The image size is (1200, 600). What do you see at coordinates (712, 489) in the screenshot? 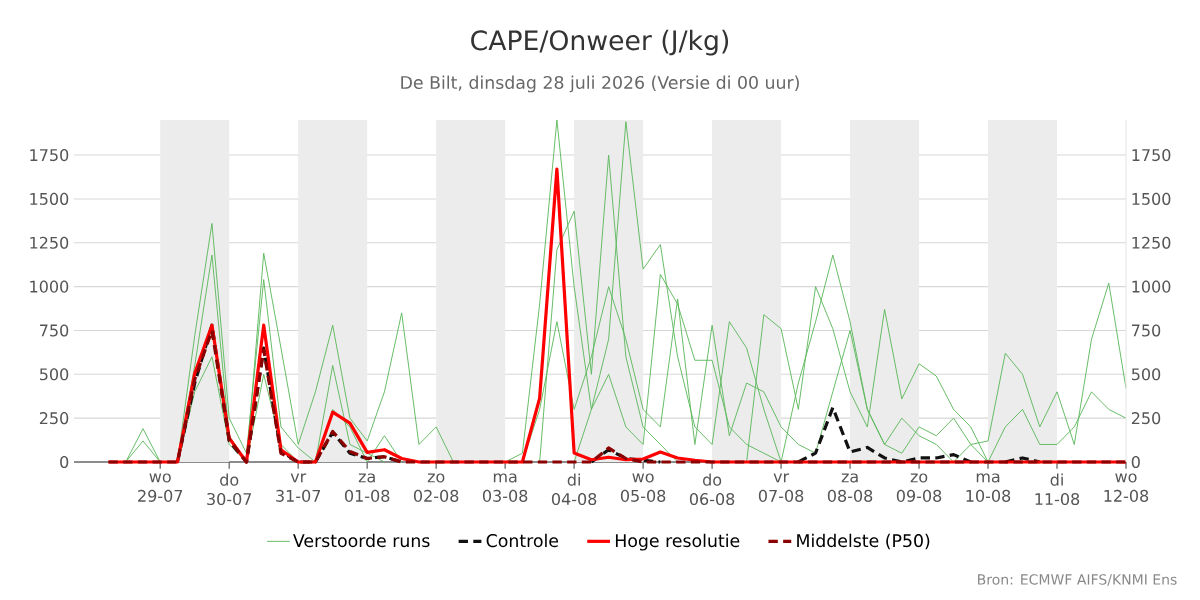
I see `x-tick-label: do 06-08` at bounding box center [712, 489].